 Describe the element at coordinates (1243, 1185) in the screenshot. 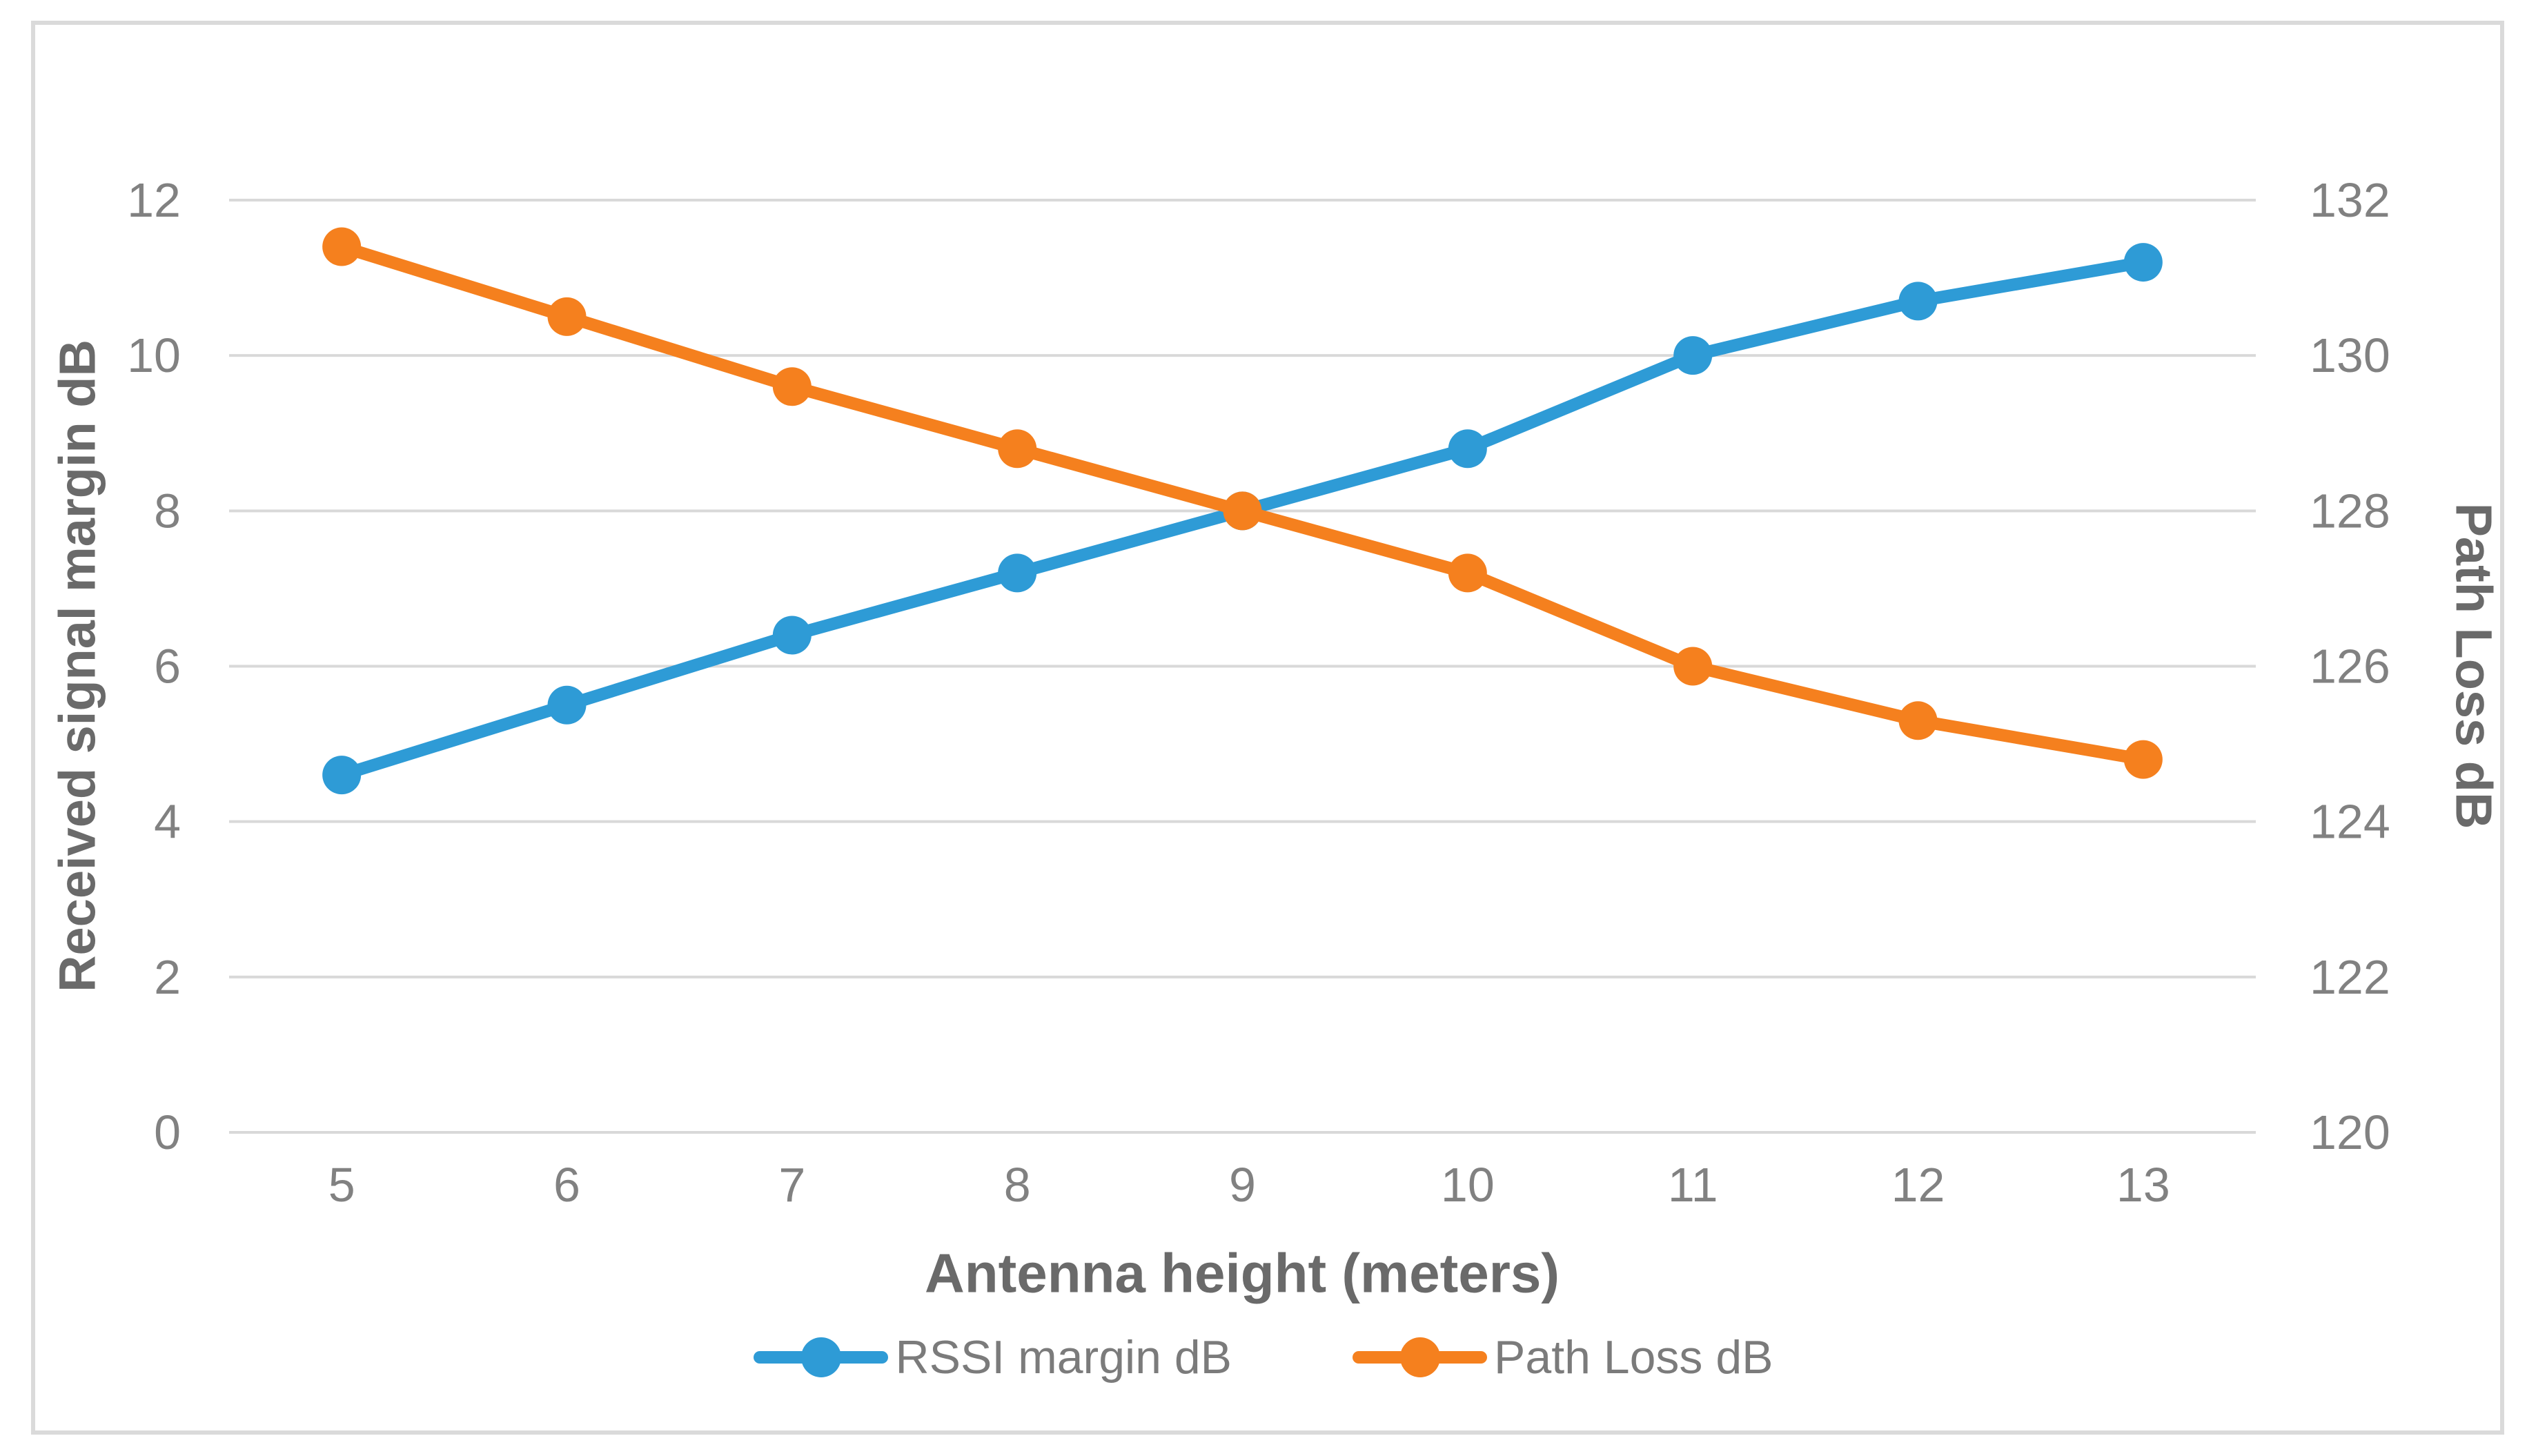

I see `x-tick-label: 9` at that location.